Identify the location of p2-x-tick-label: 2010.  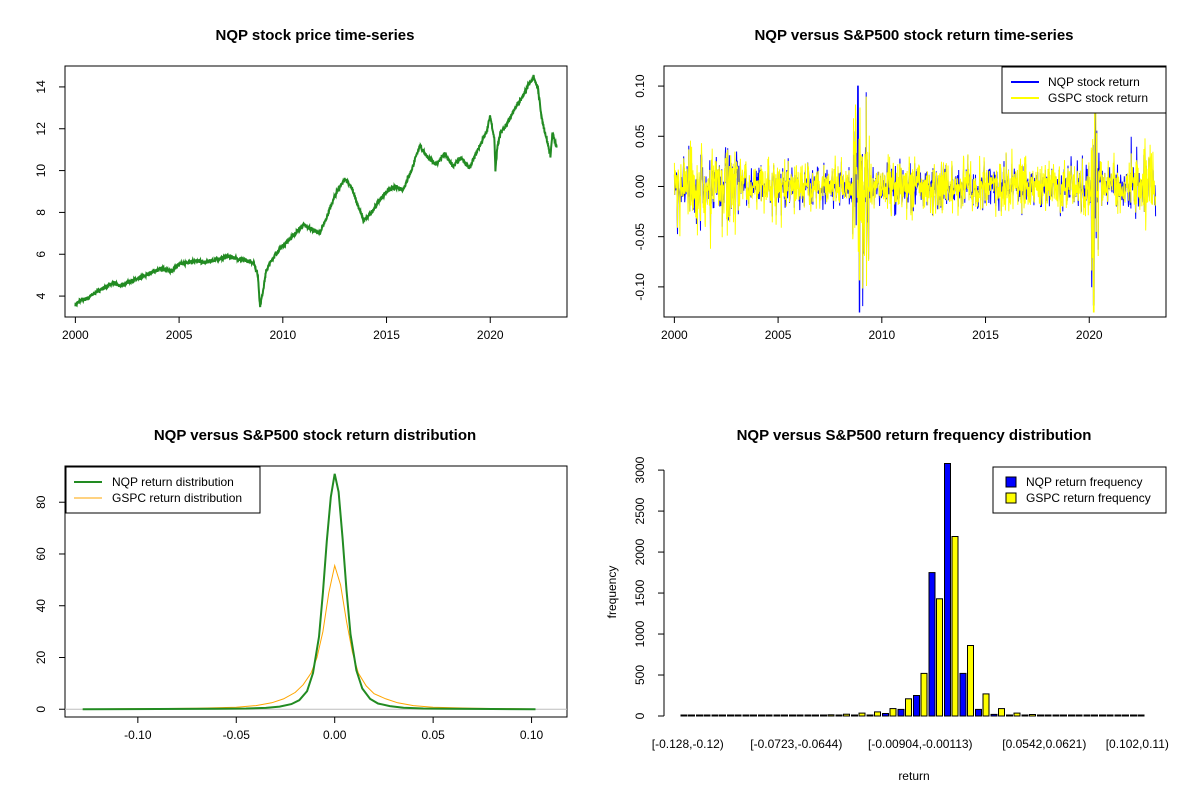
(881, 335).